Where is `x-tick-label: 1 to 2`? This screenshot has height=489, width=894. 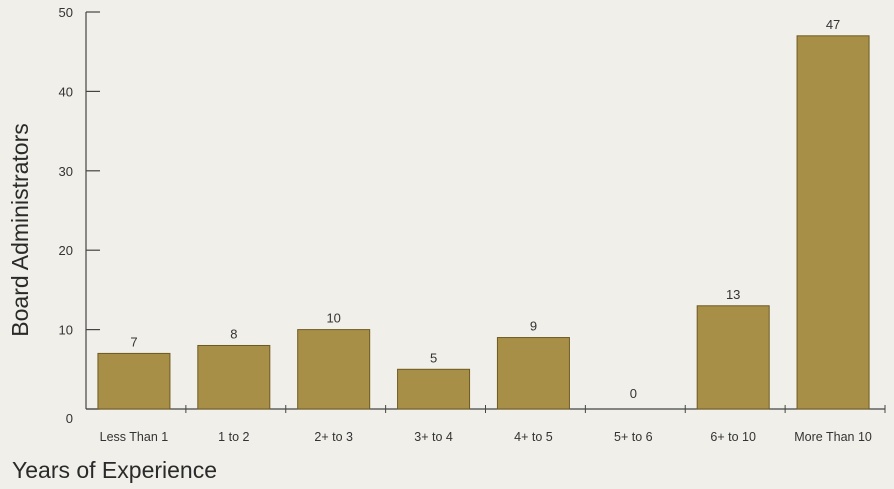
x-tick-label: 1 to 2 is located at coordinates (233, 437).